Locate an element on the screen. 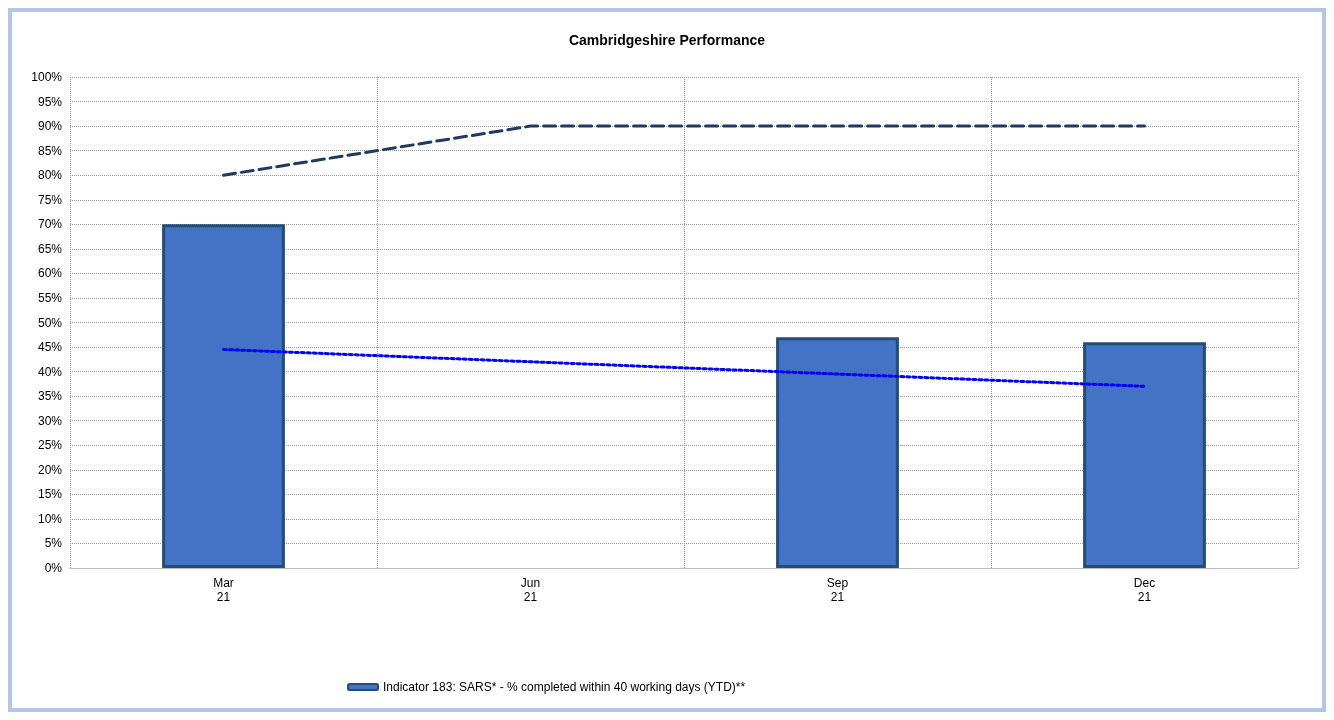 The image size is (1334, 720). y-tick-label: 80% is located at coordinates (50, 175).